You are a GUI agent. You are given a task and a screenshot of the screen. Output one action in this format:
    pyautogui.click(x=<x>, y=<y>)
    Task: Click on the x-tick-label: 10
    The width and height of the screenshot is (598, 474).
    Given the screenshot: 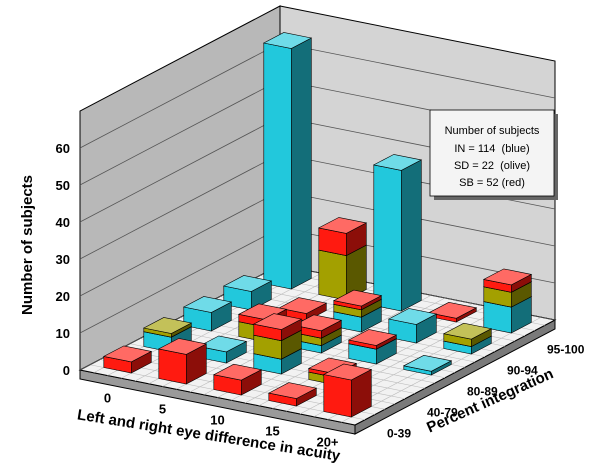 What is the action you would take?
    pyautogui.click(x=217, y=420)
    